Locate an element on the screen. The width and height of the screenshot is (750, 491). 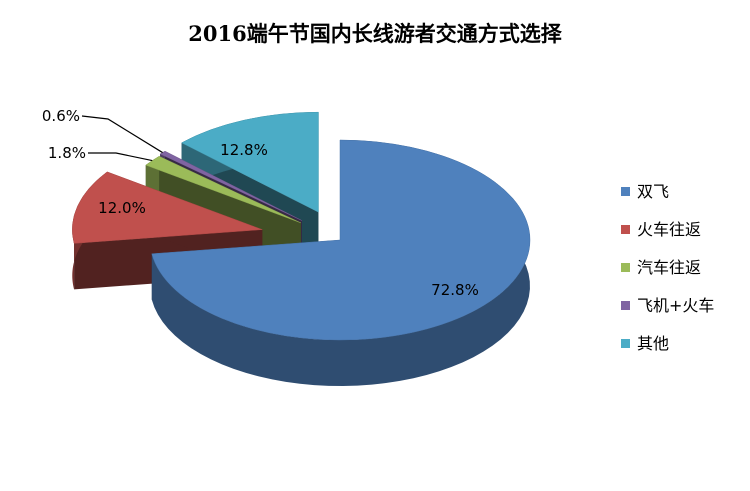
legend-label-1: 火车往返 is located at coordinates (669, 229).